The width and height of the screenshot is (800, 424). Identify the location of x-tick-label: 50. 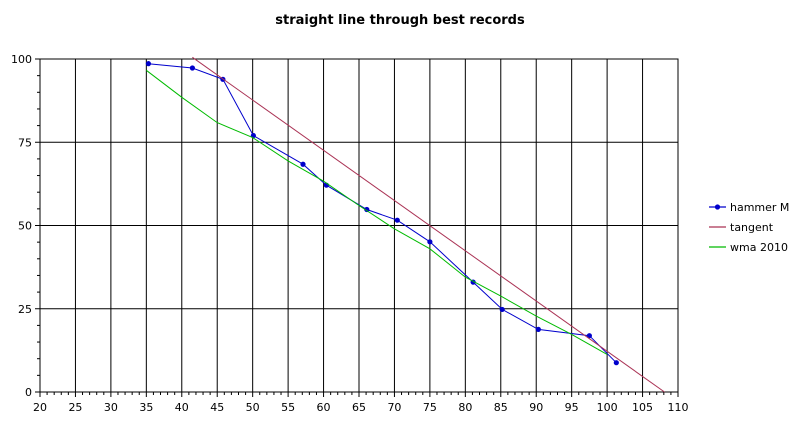
(253, 407).